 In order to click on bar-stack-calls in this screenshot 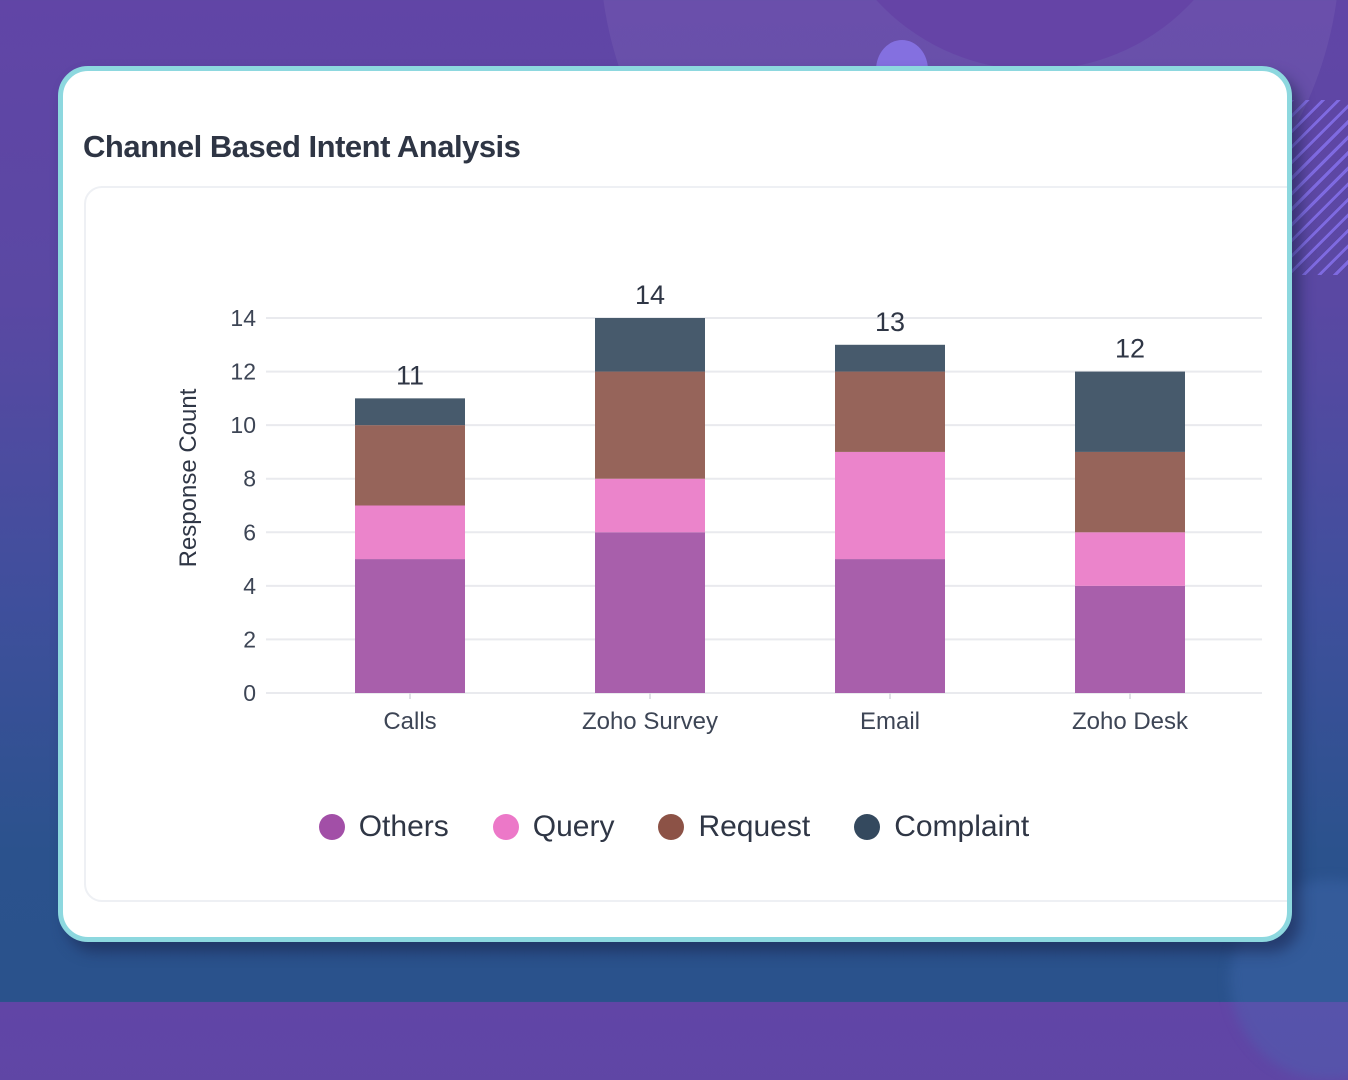, I will do `click(410, 545)`.